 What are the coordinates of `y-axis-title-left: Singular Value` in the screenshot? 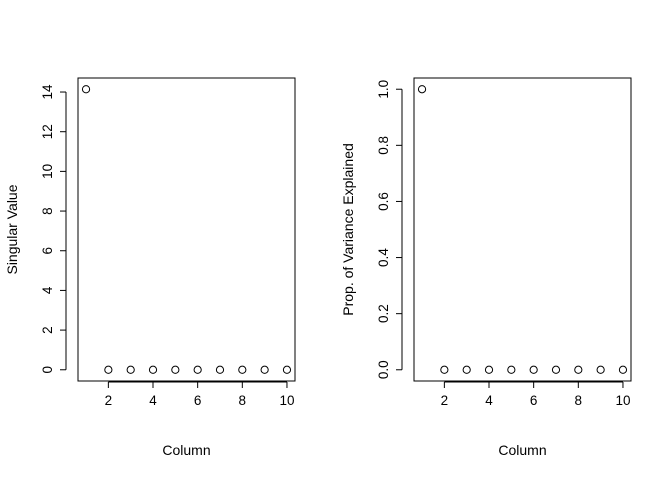 It's located at (12, 229).